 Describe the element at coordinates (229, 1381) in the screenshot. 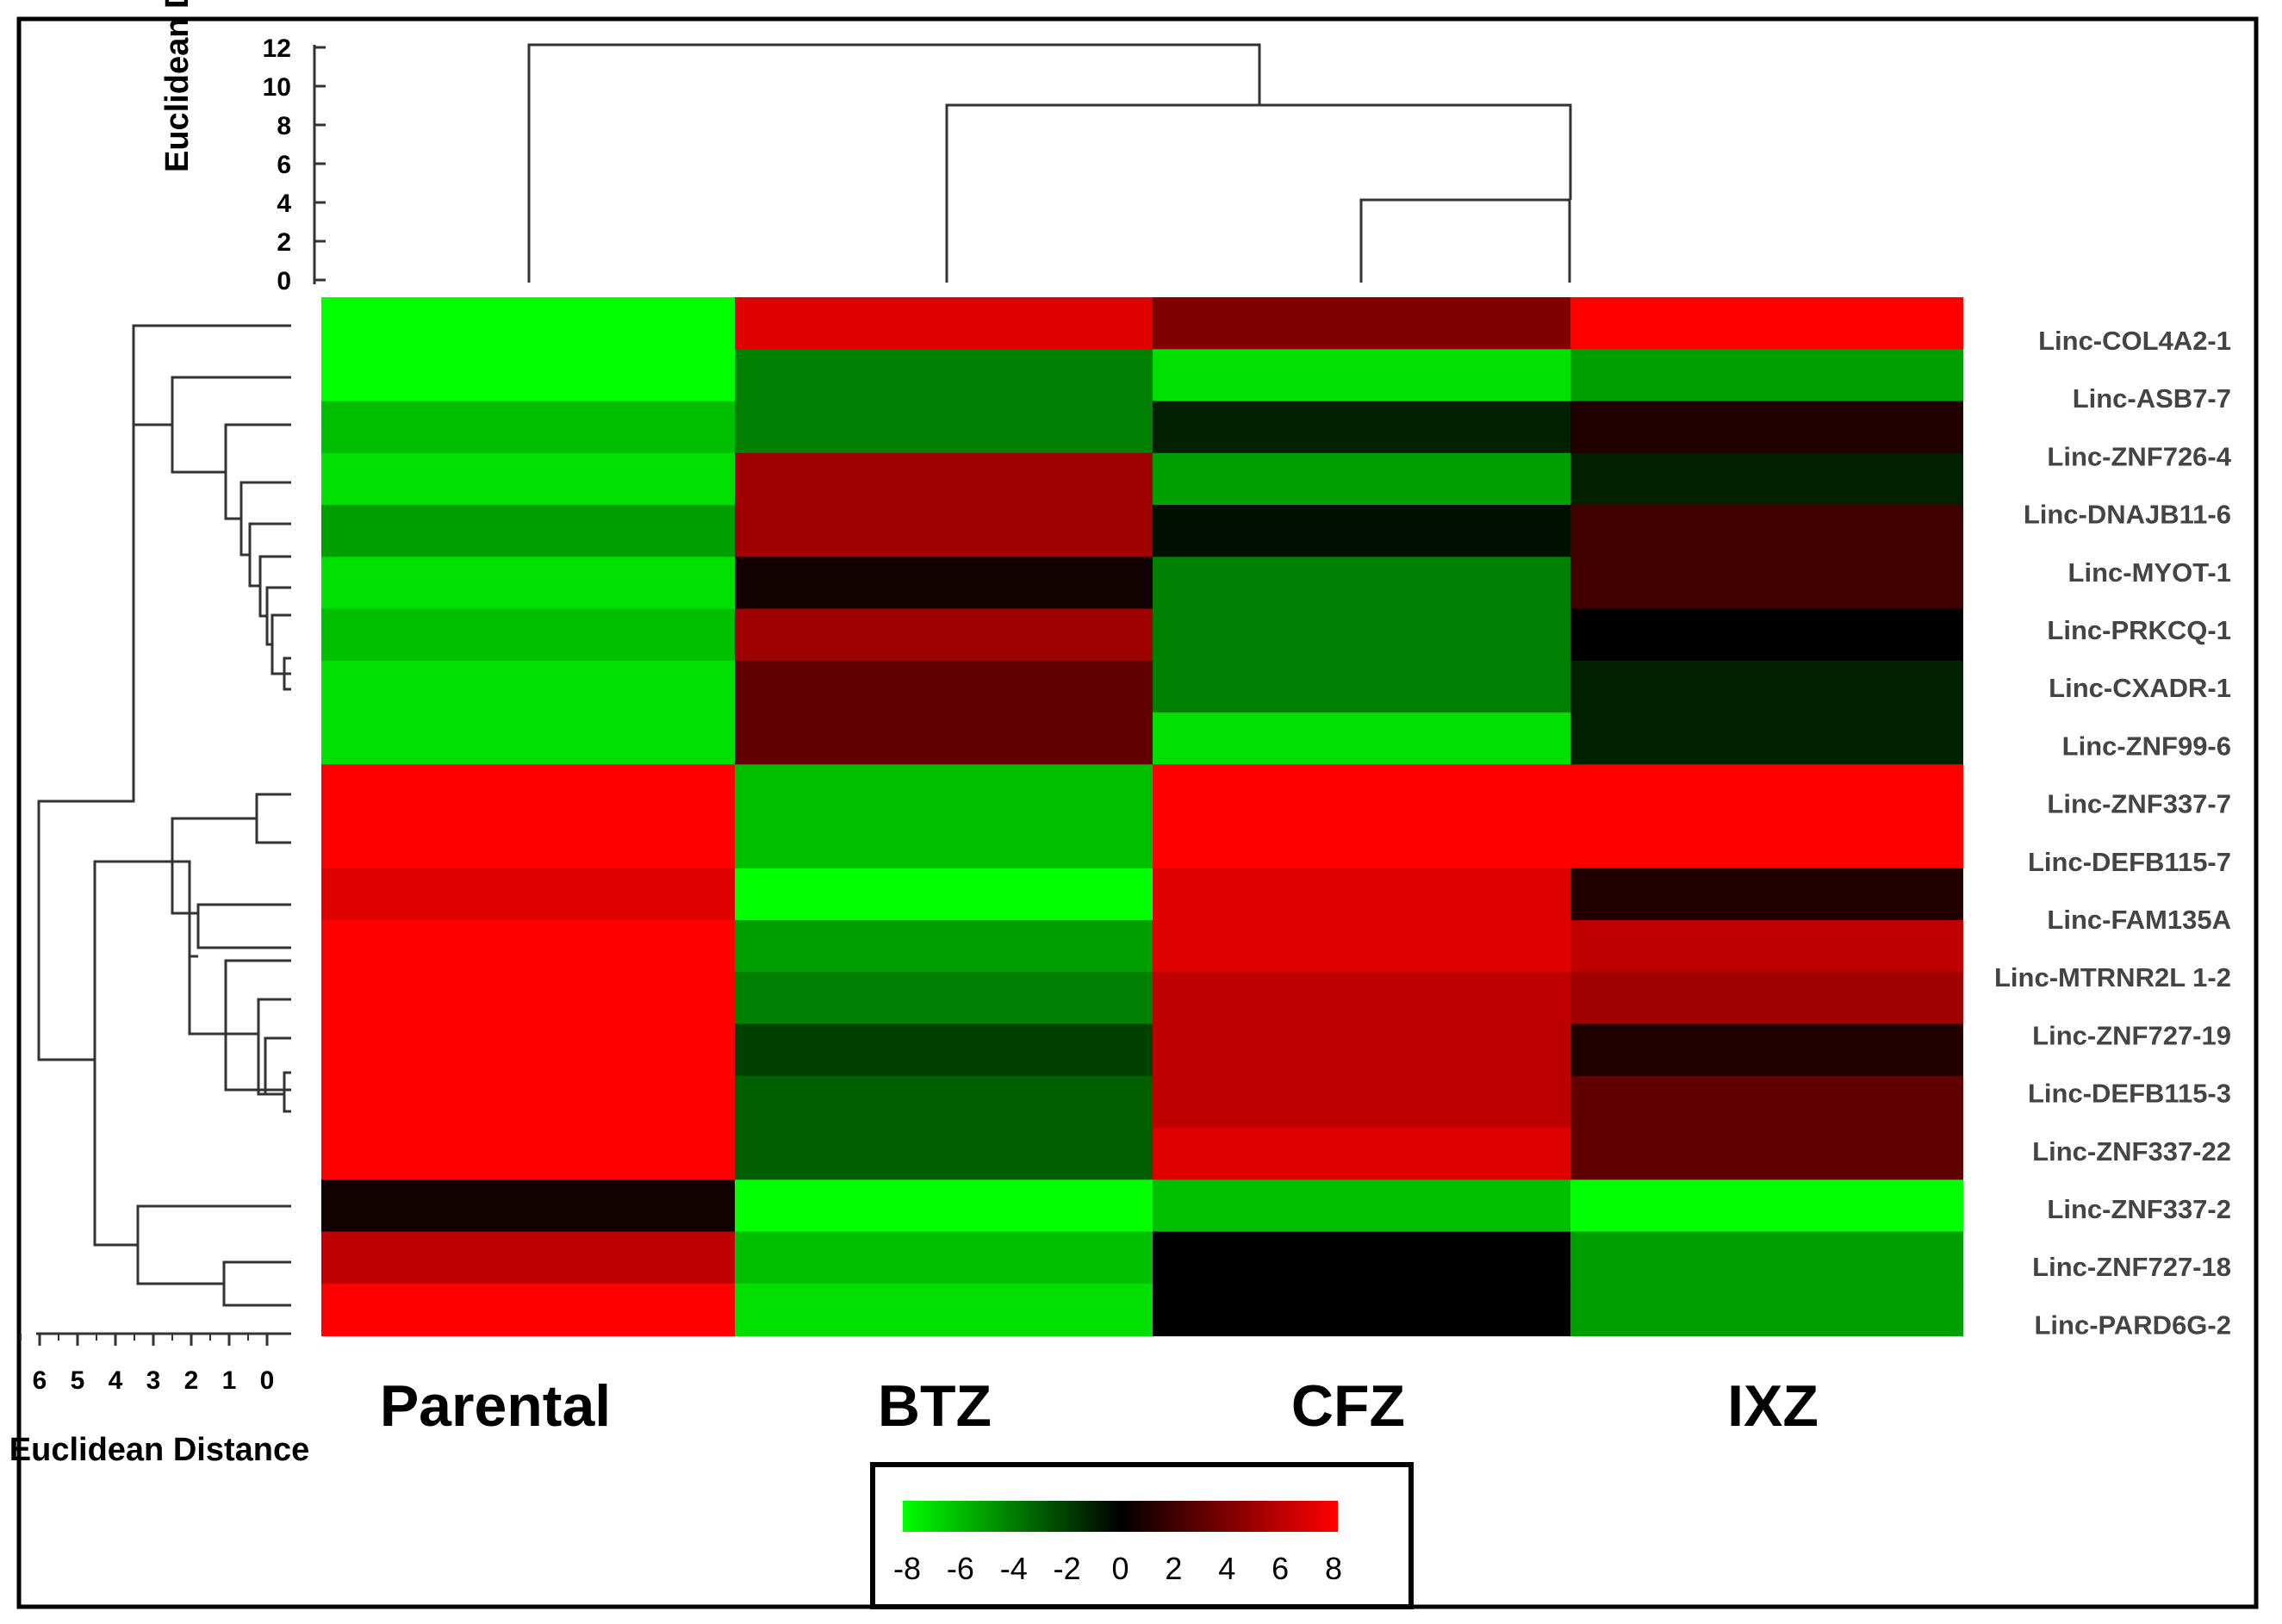

I see `left-axis-tick-label: 1` at that location.